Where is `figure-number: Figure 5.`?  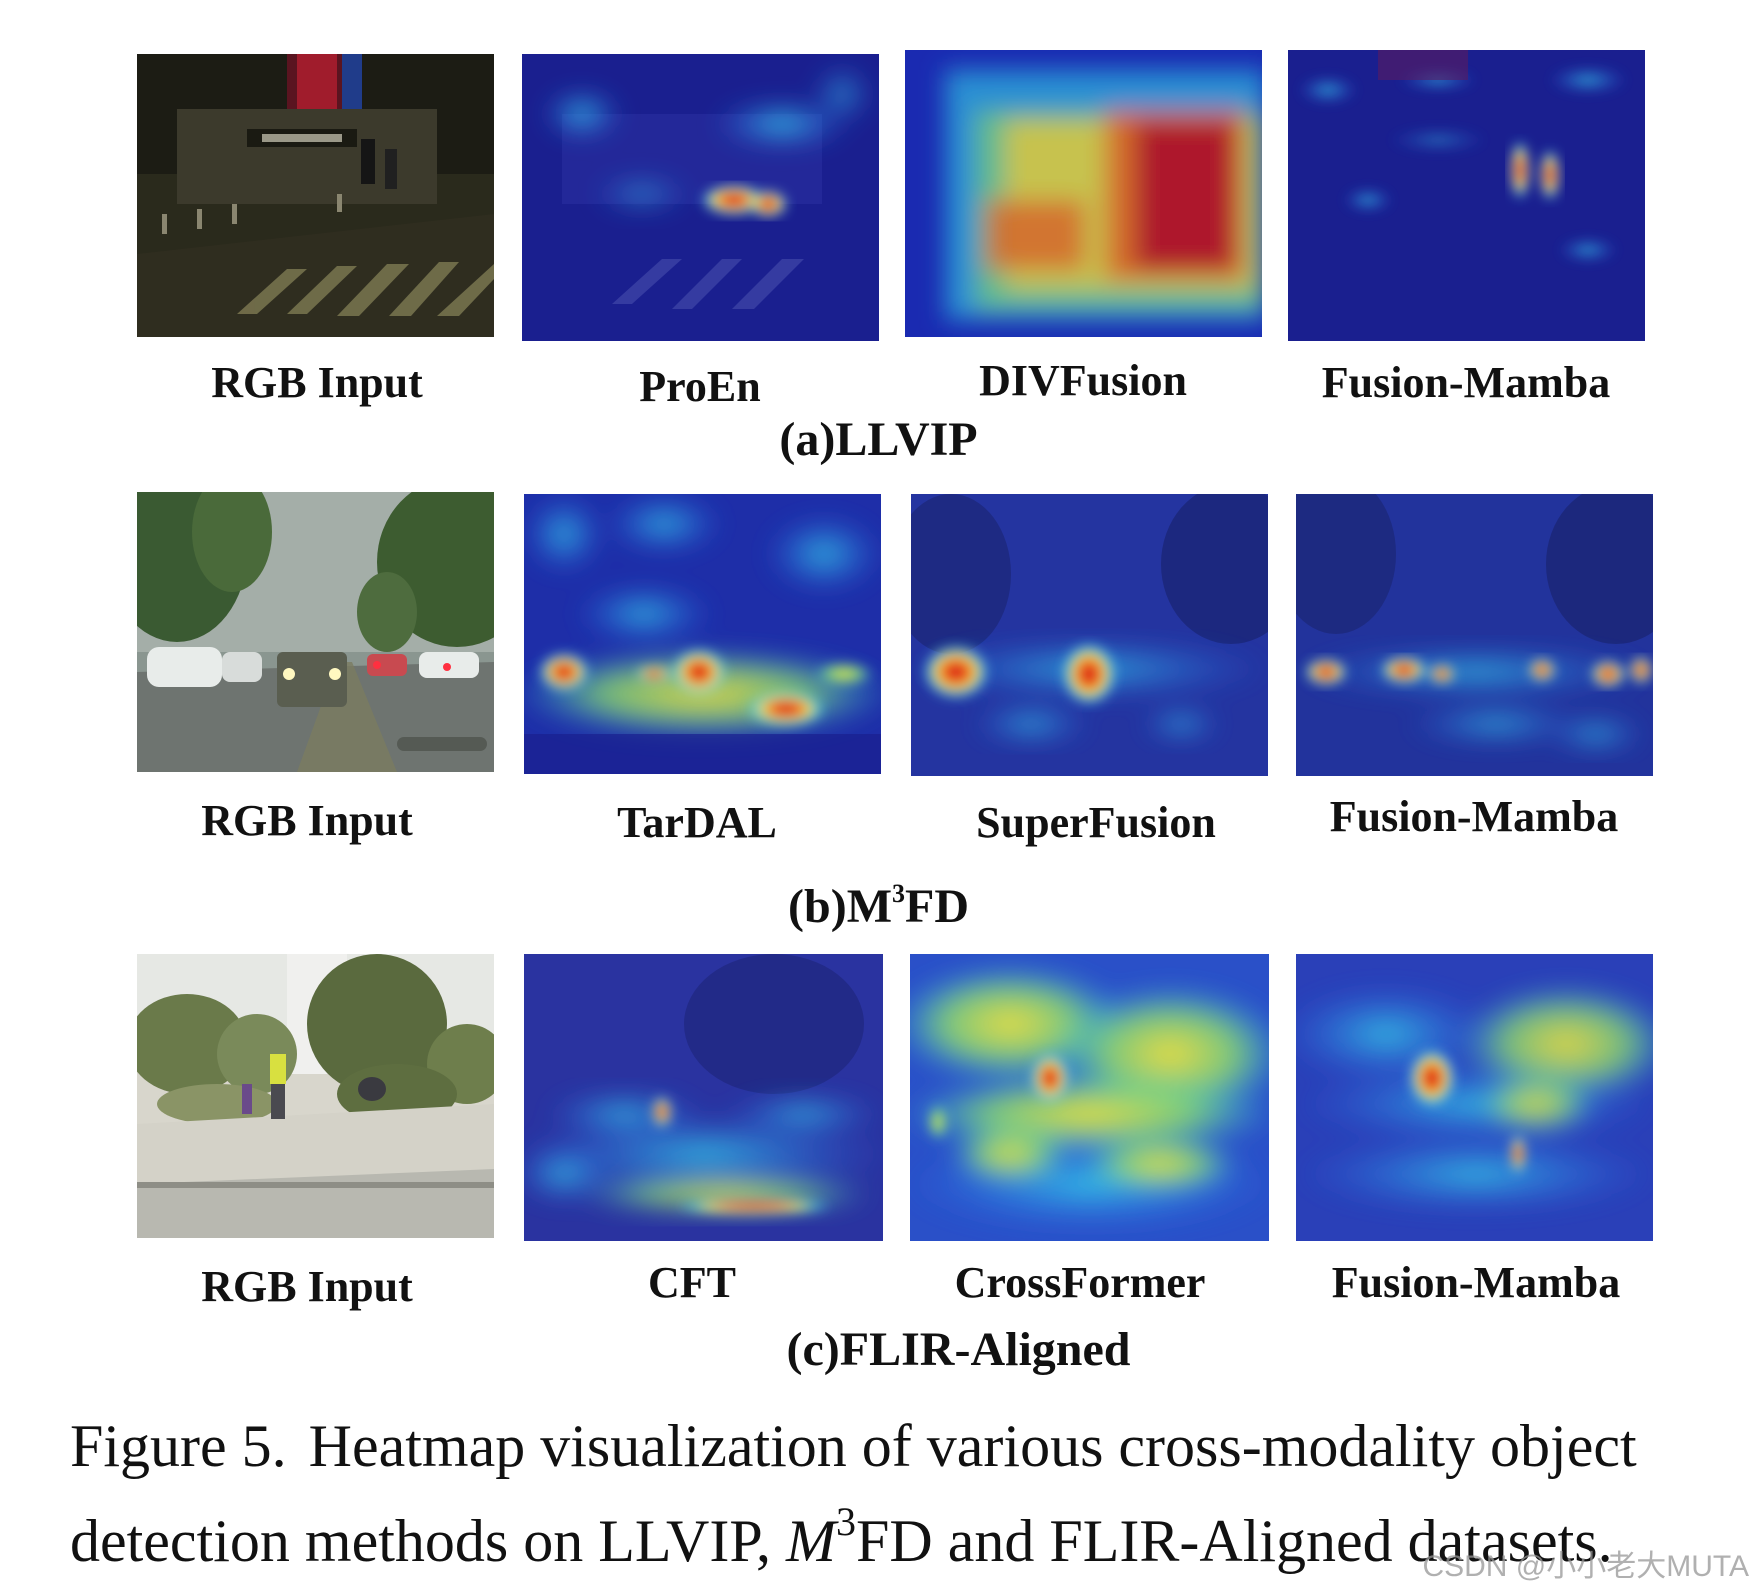
figure-number: Figure 5. is located at coordinates (178, 1446).